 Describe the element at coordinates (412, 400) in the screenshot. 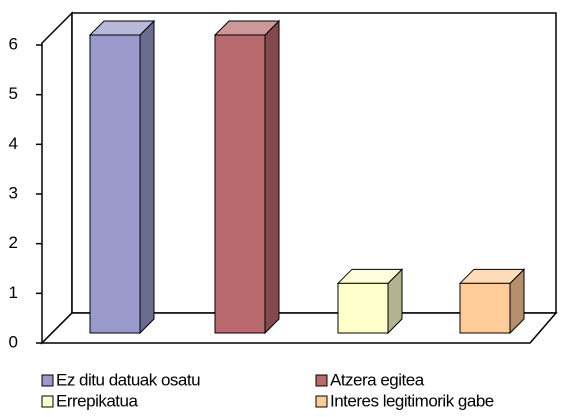

I see `legend-label: Interes legitimorik gabe` at that location.